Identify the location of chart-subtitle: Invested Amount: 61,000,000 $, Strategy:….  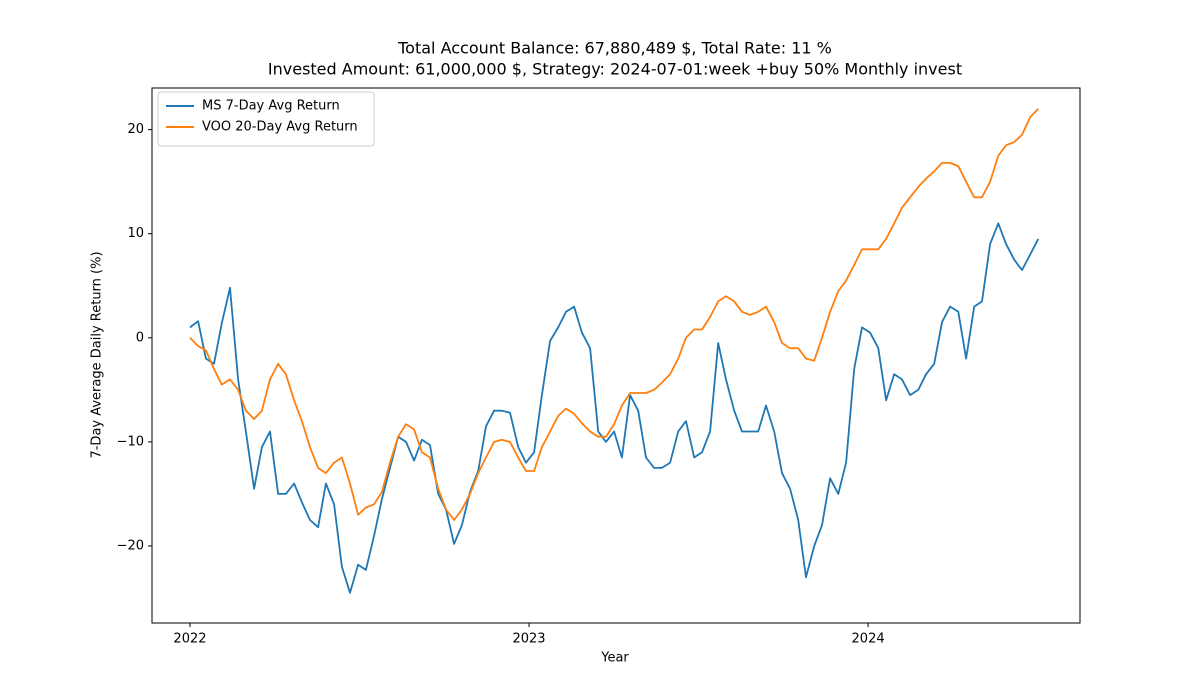
(615, 69).